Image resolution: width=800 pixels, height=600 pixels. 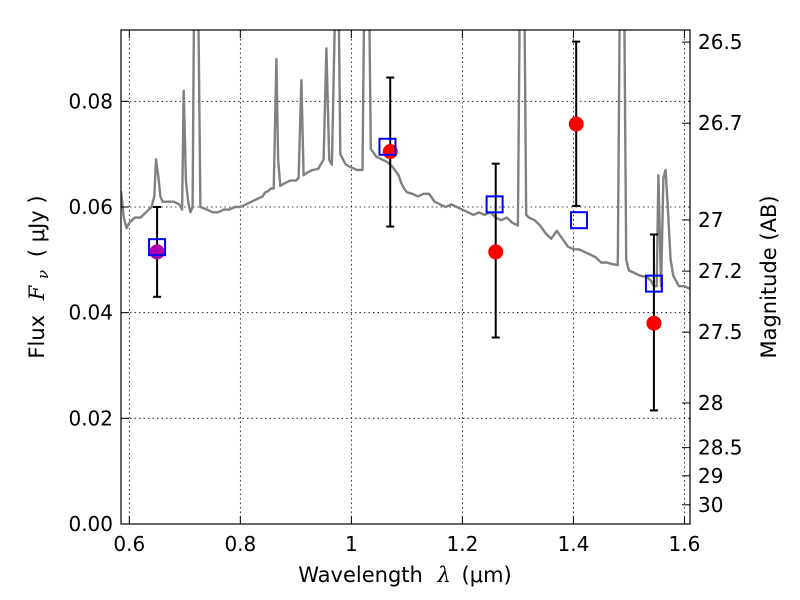 I want to click on y-tick-label: 0.08, so click(x=90, y=101).